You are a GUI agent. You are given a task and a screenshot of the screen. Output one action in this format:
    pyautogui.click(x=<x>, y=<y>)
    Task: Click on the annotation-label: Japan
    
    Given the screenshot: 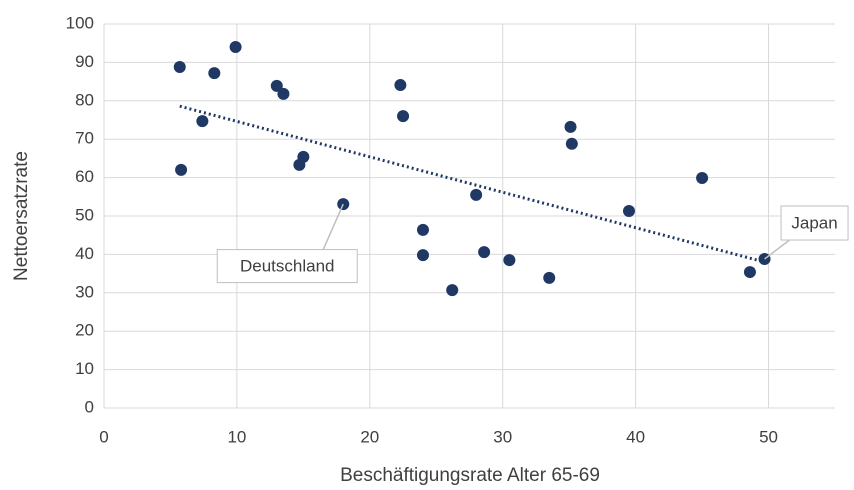 What is the action you would take?
    pyautogui.click(x=814, y=222)
    